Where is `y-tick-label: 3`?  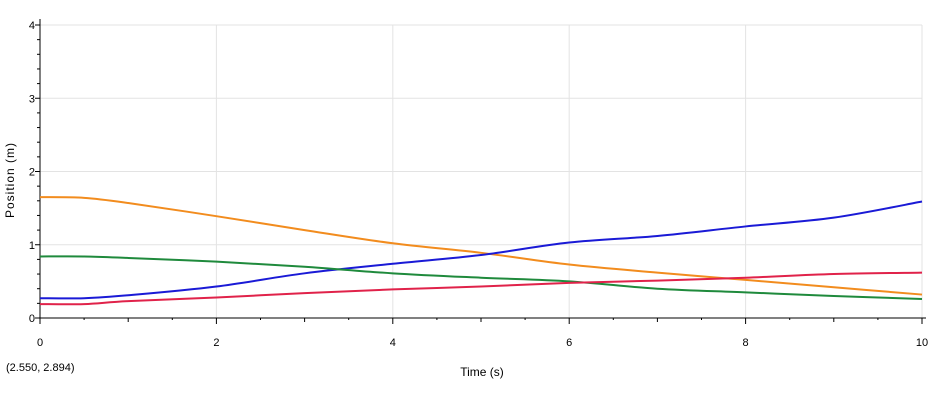
y-tick-label: 3 is located at coordinates (32, 99).